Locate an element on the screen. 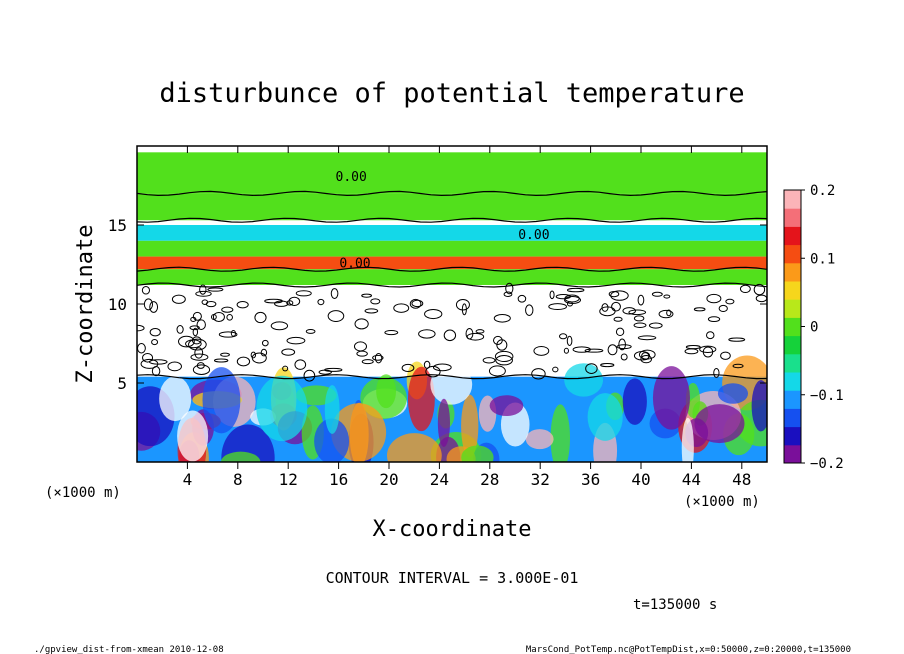  contour-label-0: 0.00 is located at coordinates (351, 177).